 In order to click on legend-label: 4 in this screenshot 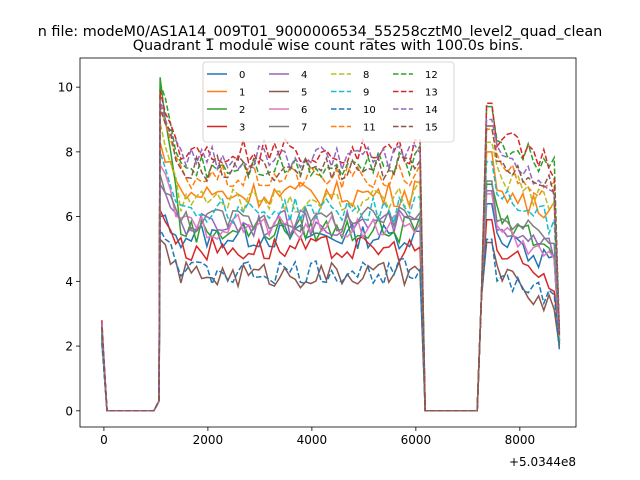, I will do `click(304, 75)`.